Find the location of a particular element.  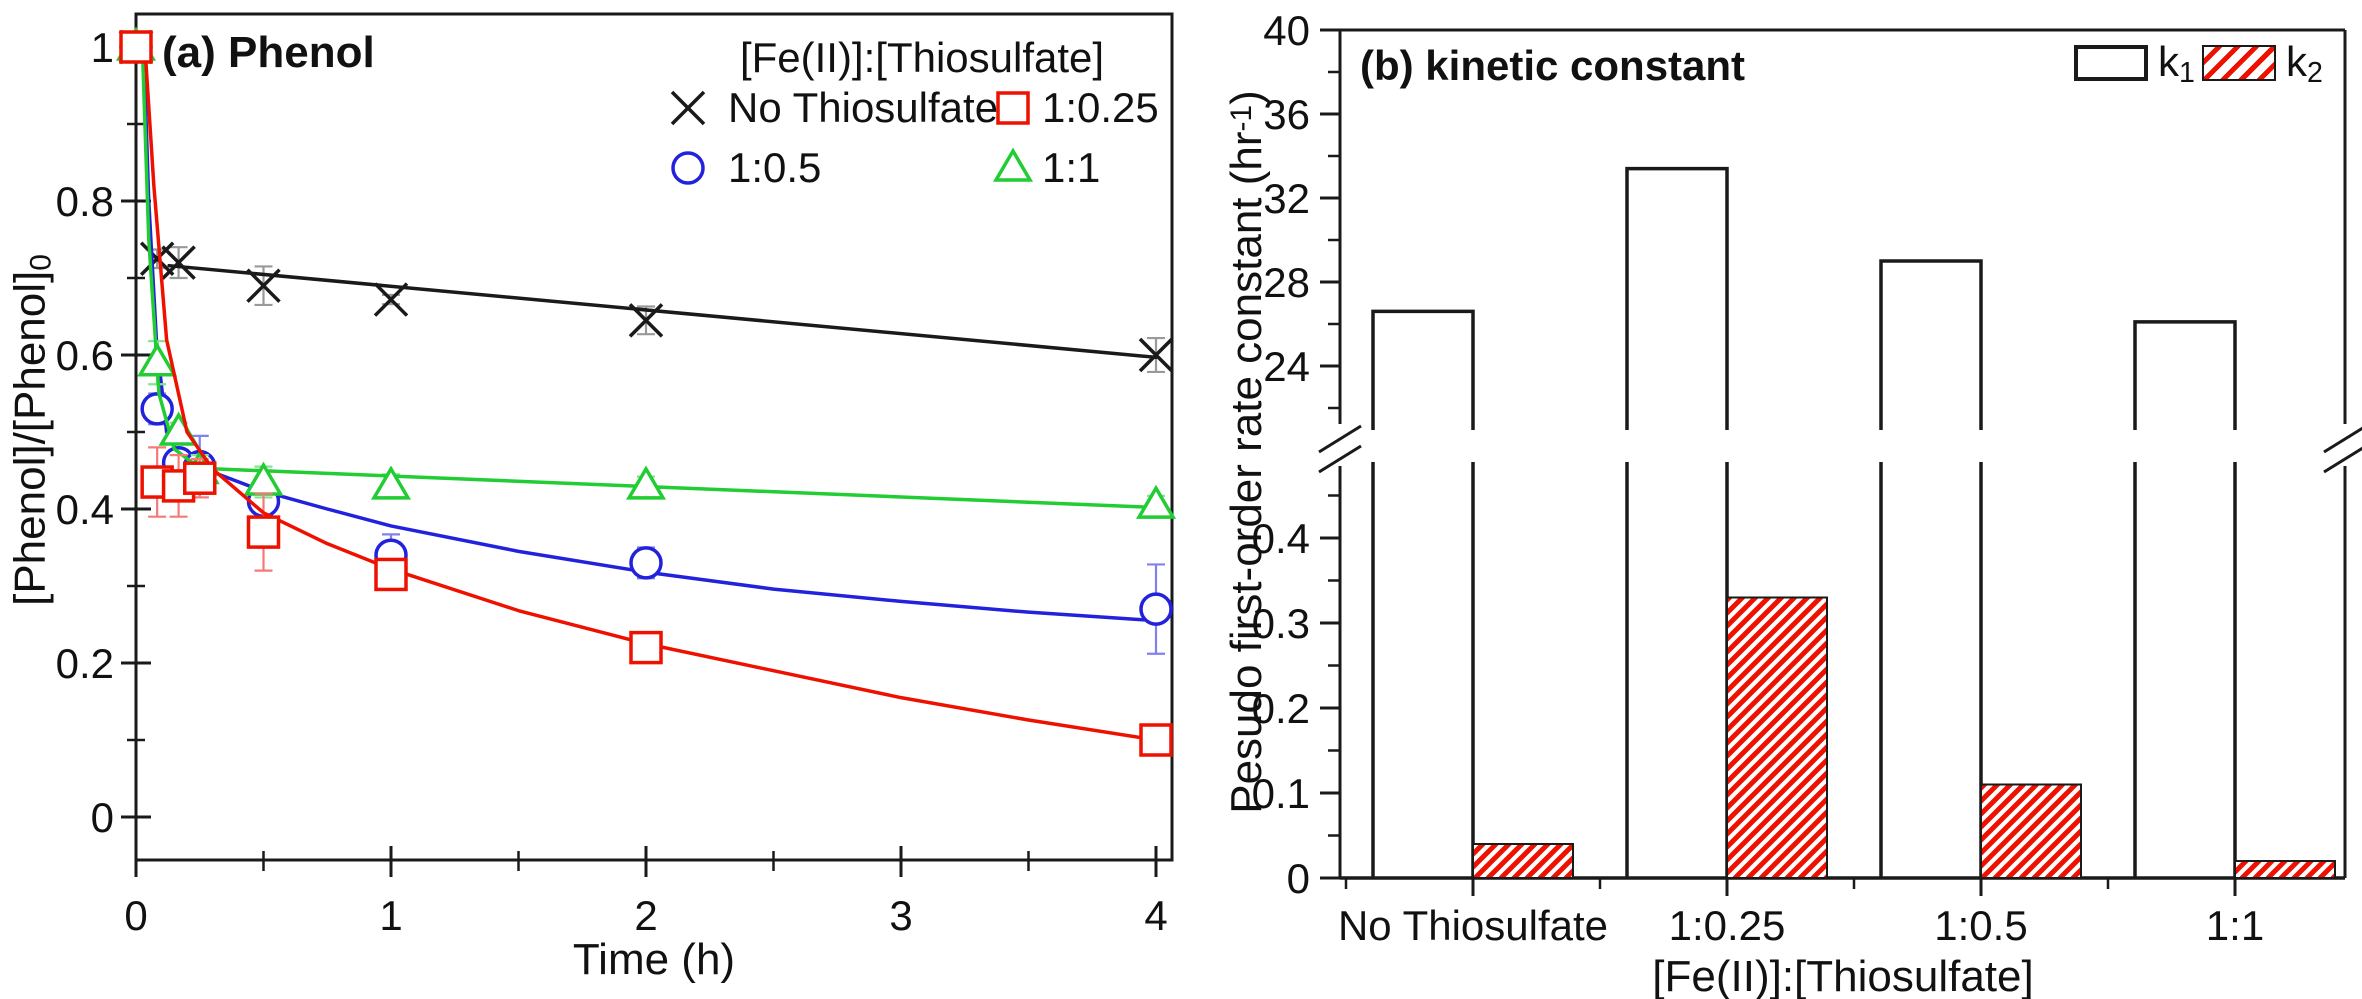

panel-a-legend-title: [Fe(II)]:[Thiosulfate] is located at coordinates (922, 57).